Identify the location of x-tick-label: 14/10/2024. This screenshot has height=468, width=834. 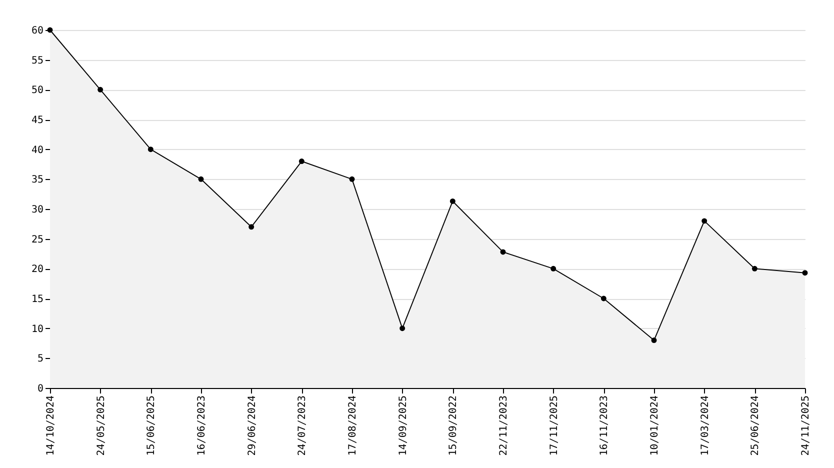
(51, 426).